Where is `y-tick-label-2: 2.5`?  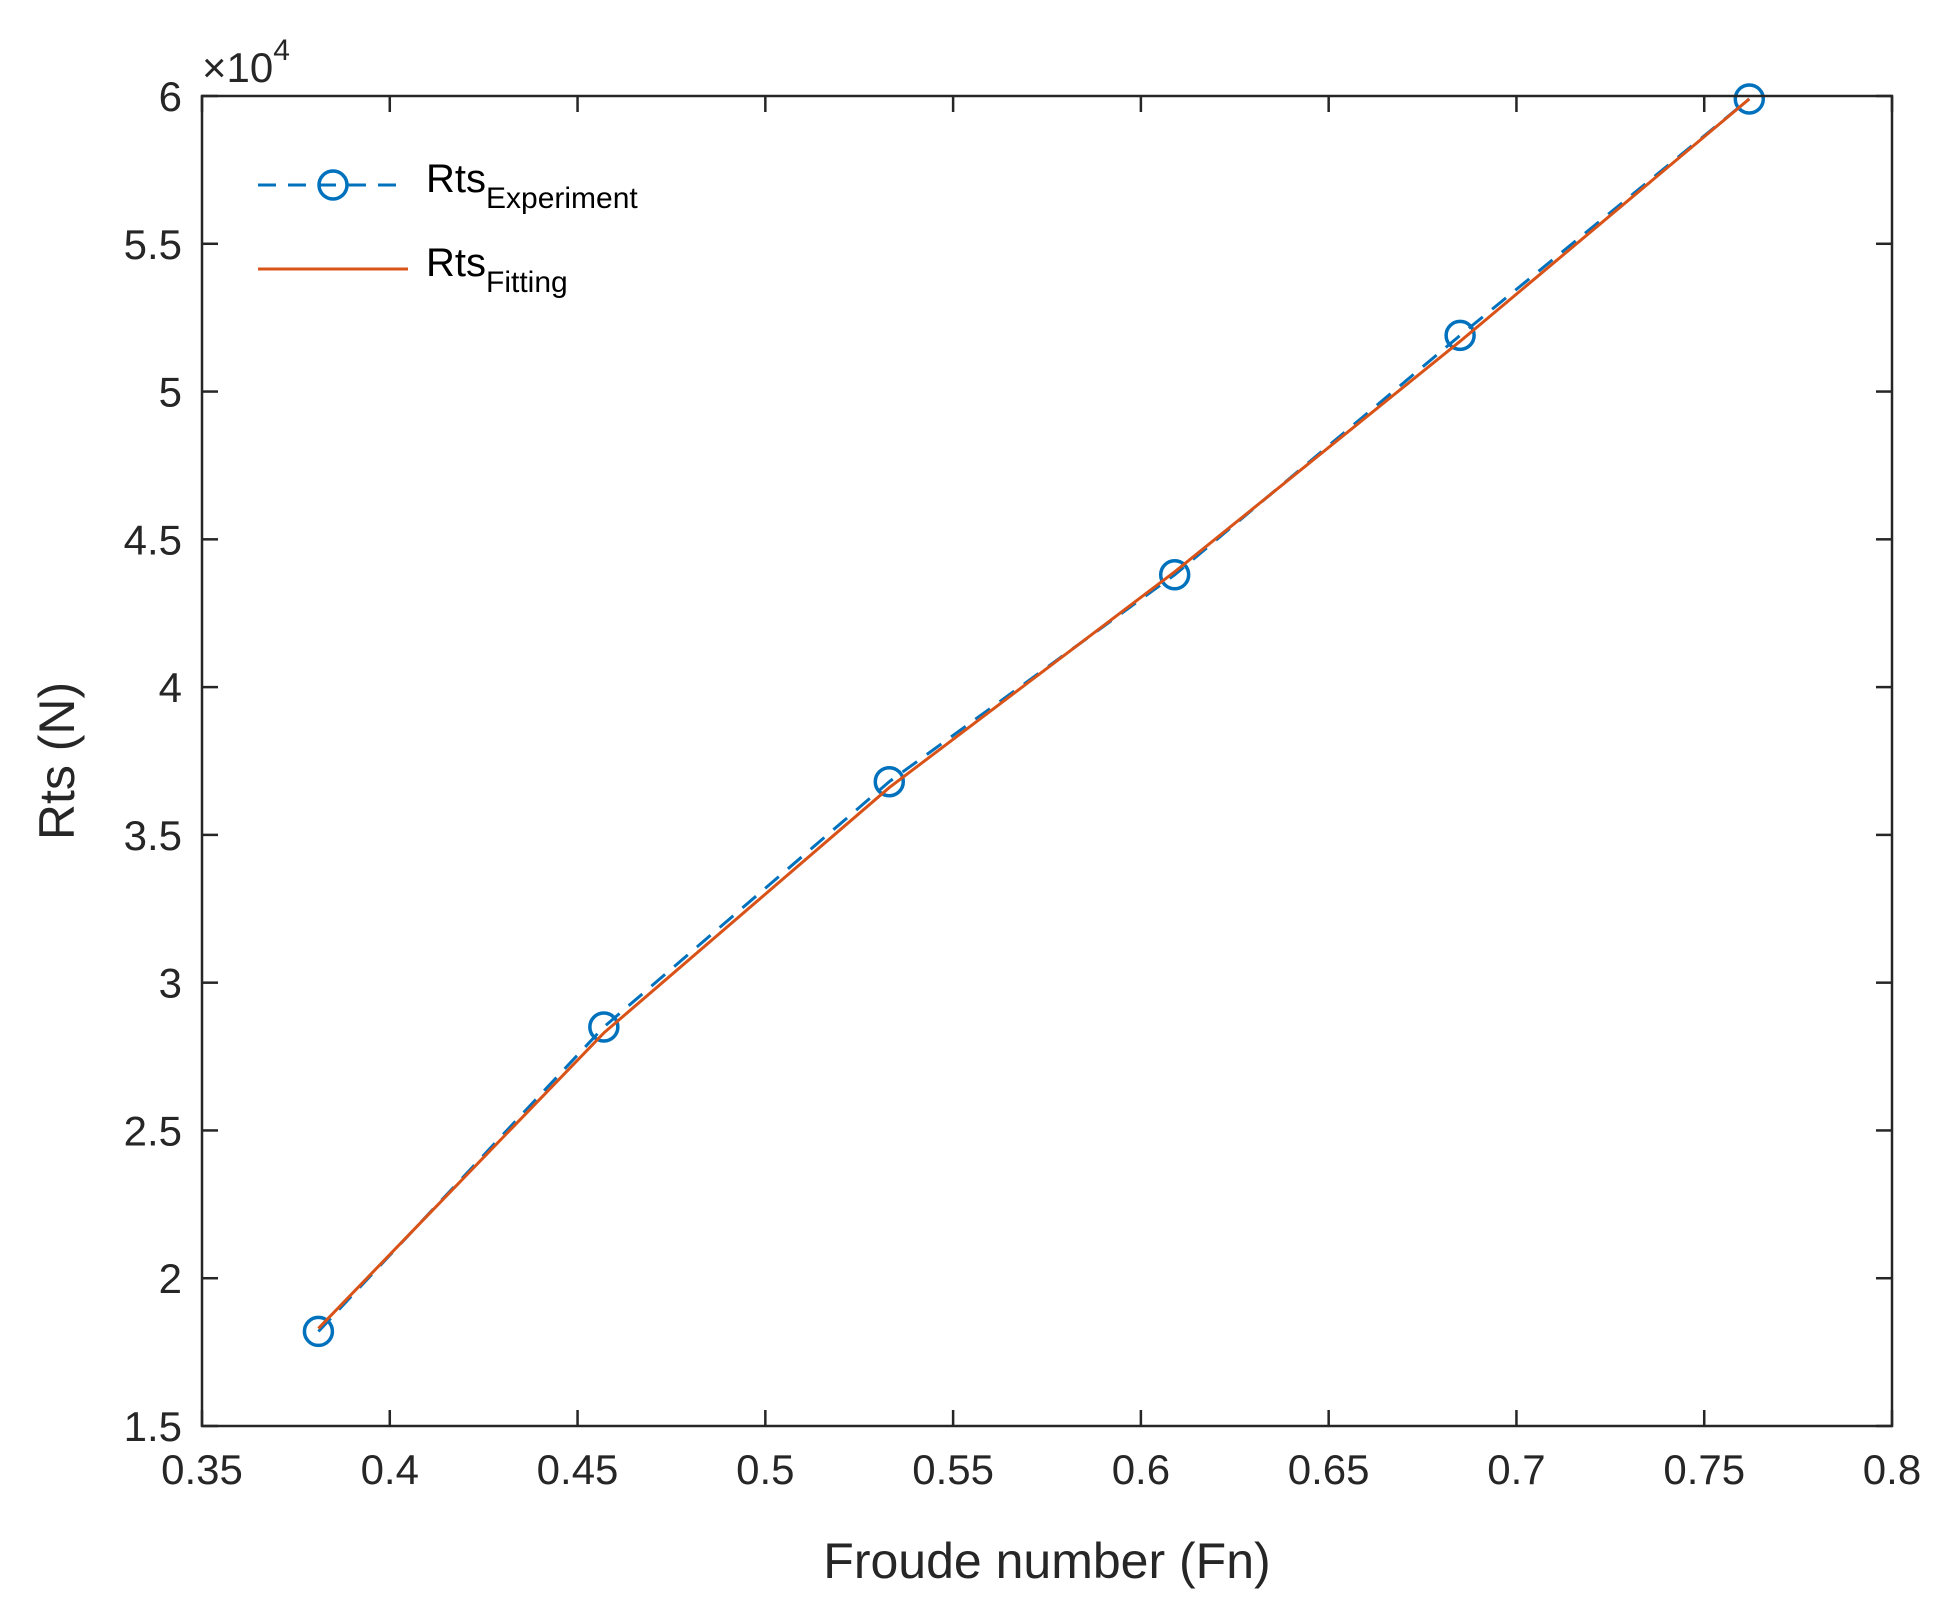
y-tick-label-2: 2.5 is located at coordinates (153, 1130).